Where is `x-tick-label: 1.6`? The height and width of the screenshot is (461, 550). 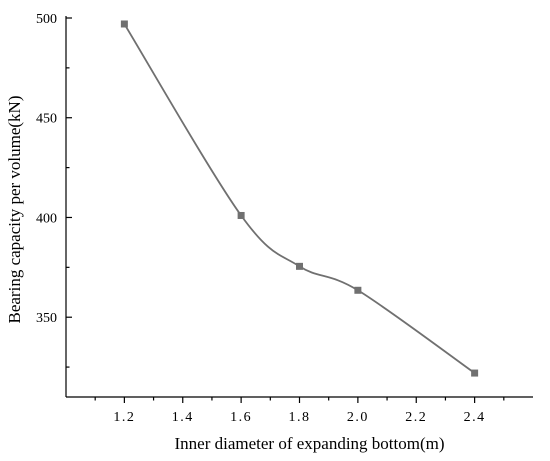
x-tick-label: 1.6 is located at coordinates (241, 417).